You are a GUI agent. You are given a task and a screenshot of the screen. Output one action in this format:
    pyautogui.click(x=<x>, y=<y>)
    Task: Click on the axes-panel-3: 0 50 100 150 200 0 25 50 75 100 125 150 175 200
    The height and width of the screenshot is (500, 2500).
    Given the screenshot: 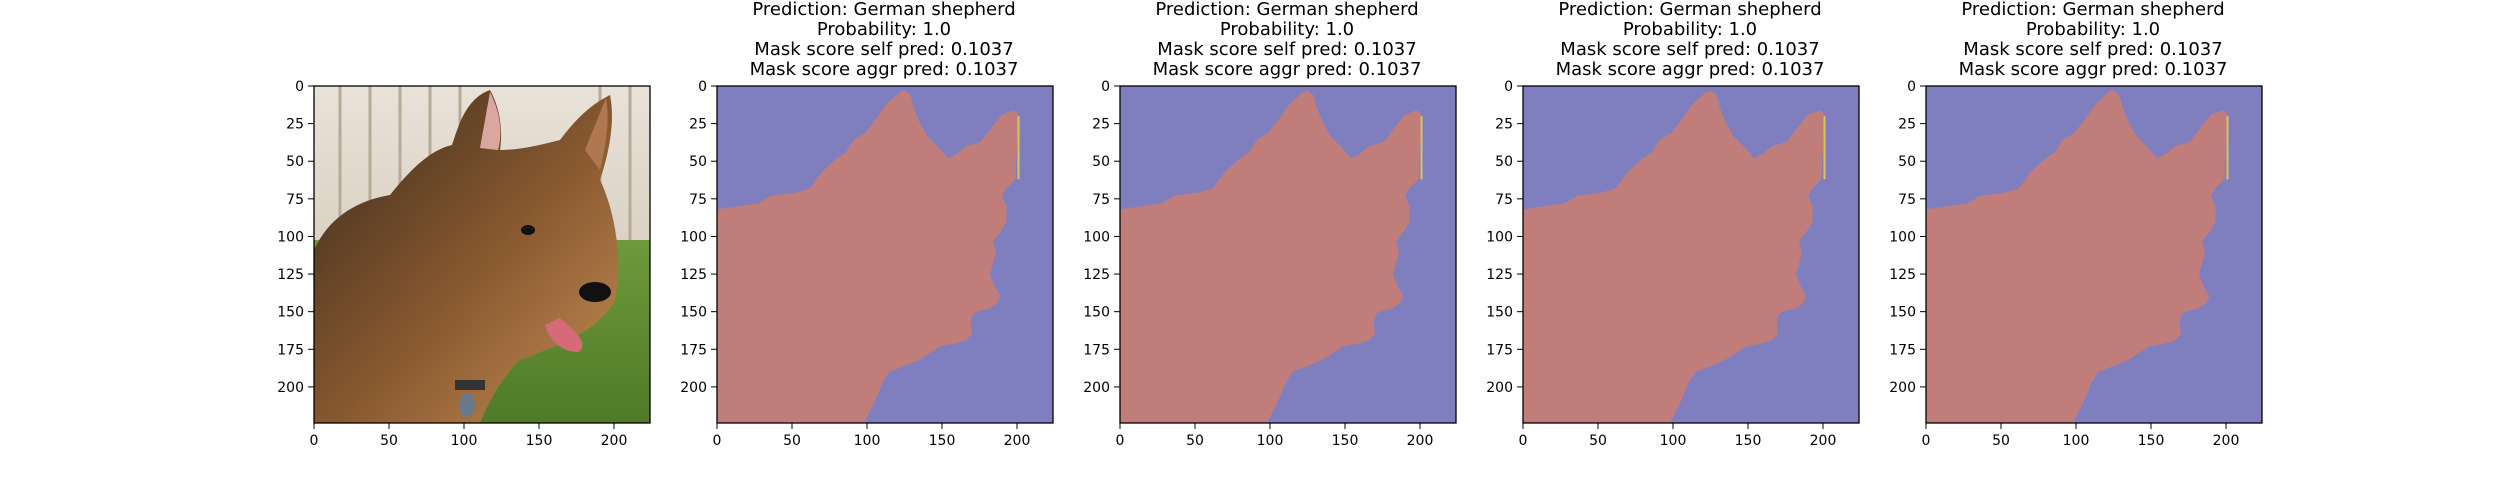 What is the action you would take?
    pyautogui.click(x=1673, y=264)
    